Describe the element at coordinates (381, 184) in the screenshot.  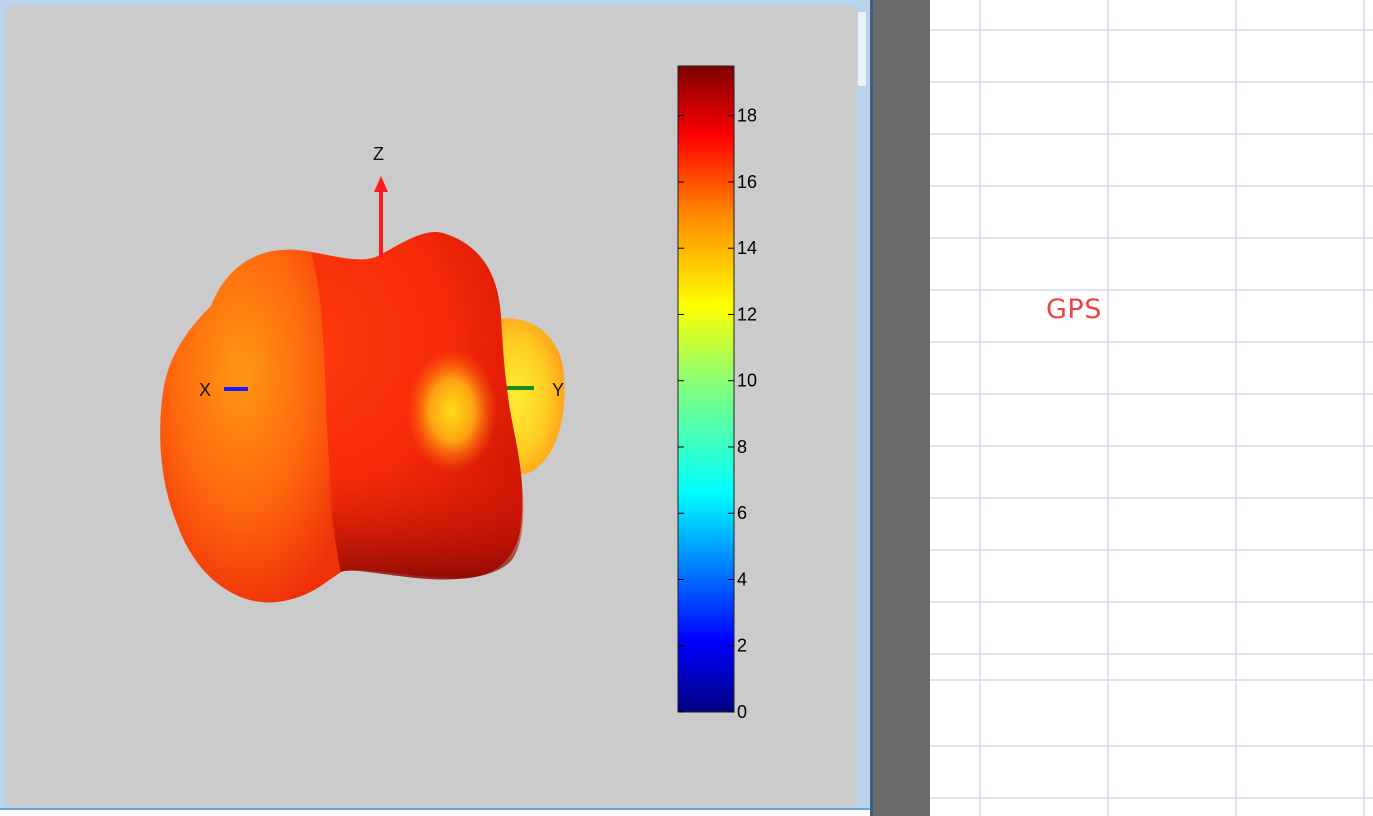
I see `z-axis-arrowhead` at that location.